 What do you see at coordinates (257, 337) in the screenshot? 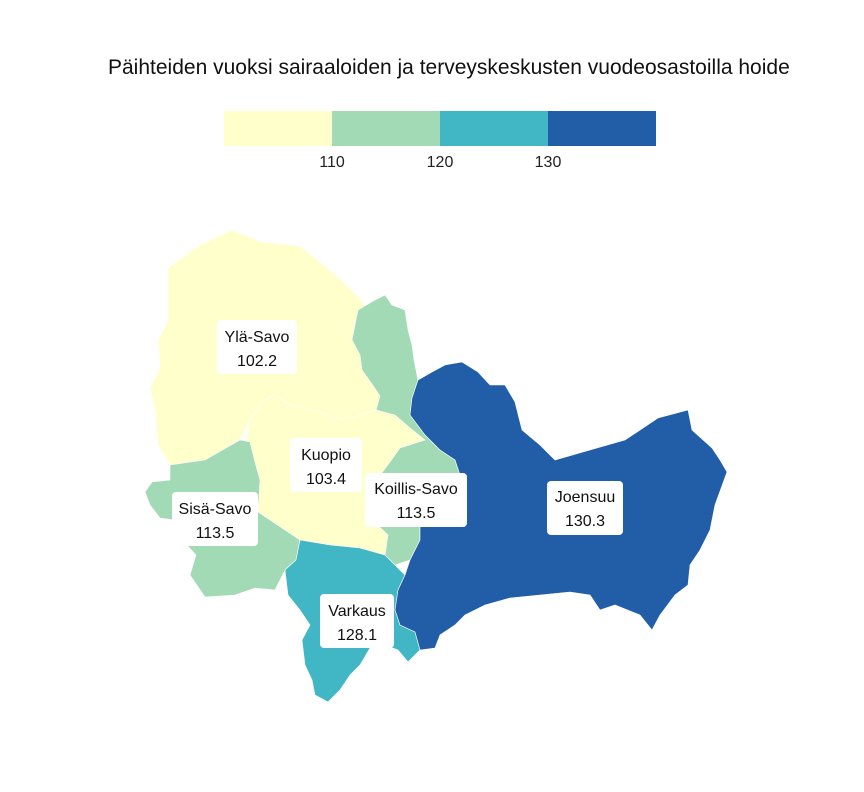
I see `region-name: Ylä-Savo` at bounding box center [257, 337].